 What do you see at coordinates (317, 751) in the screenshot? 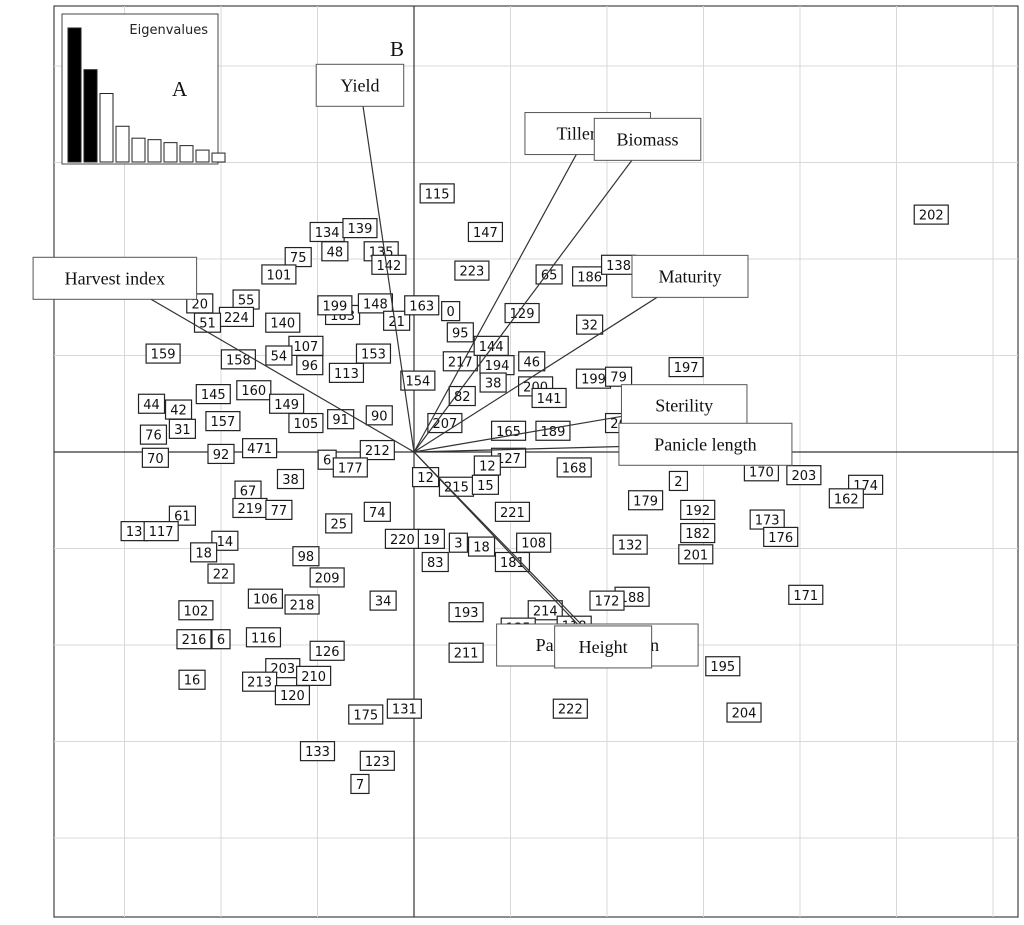
I see `point-label: 133` at bounding box center [317, 751].